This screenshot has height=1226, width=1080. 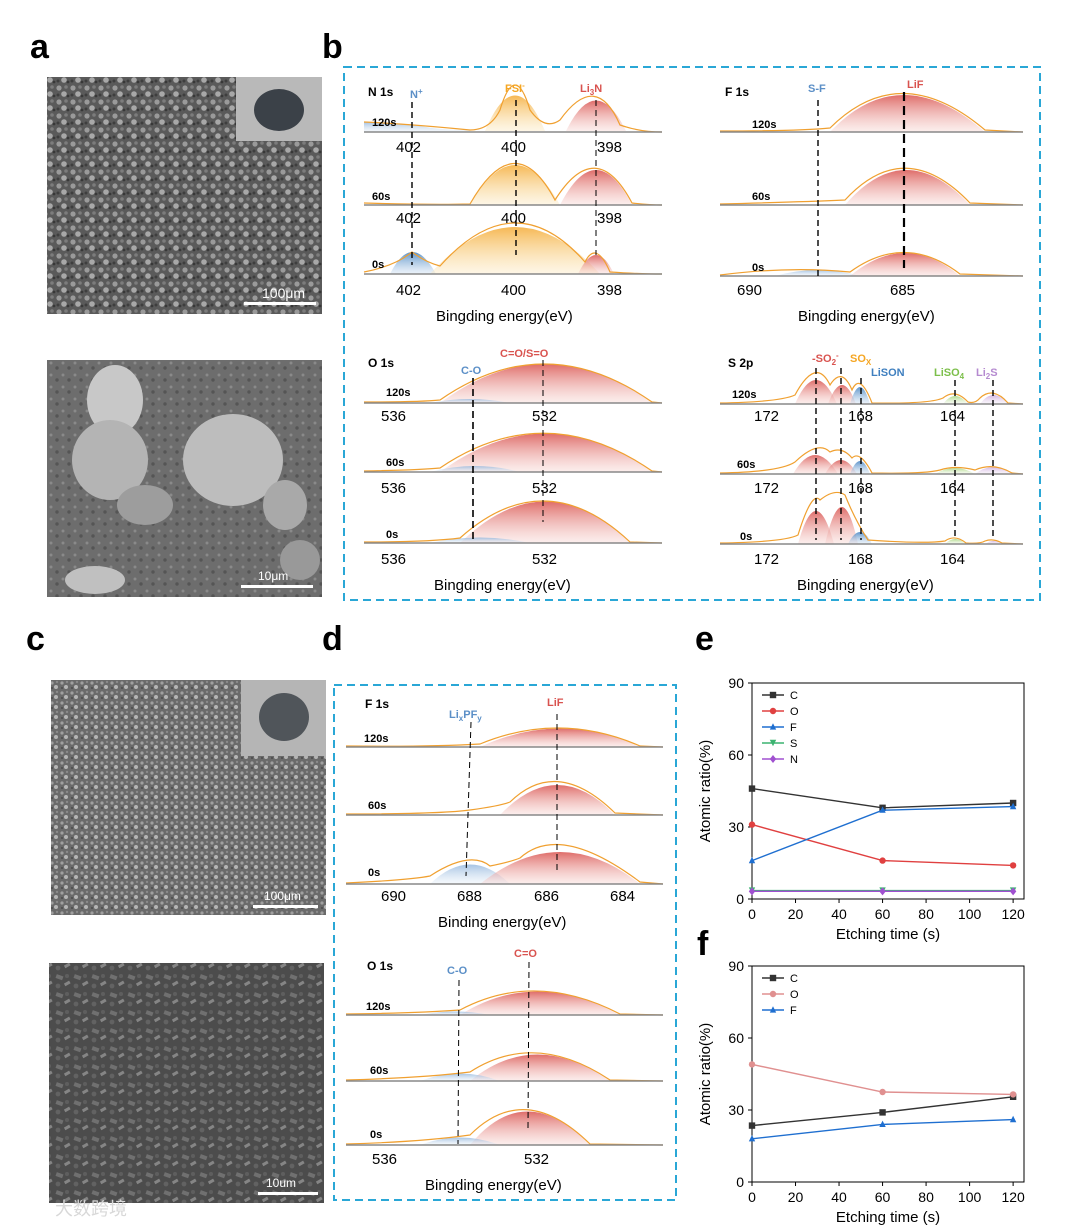 What do you see at coordinates (381, 363) in the screenshot?
I see `spectrum-title: O 1s` at bounding box center [381, 363].